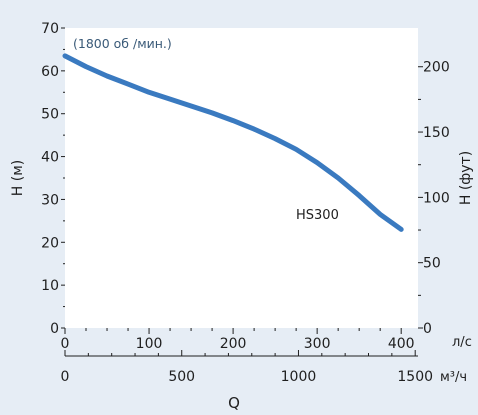 This screenshot has width=478, height=415. I want to click on y-left-tick-label: 30, so click(50, 200).